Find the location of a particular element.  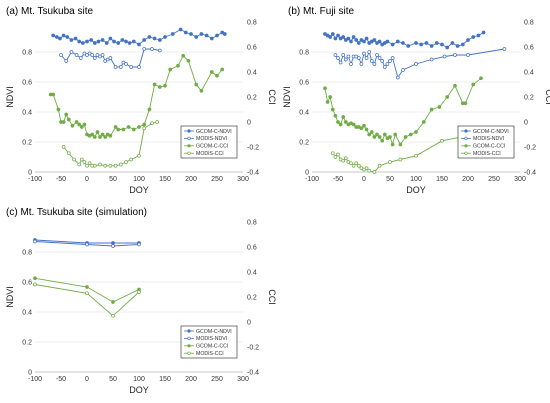

y2-tick-label: -0.4 is located at coordinates (253, 173).